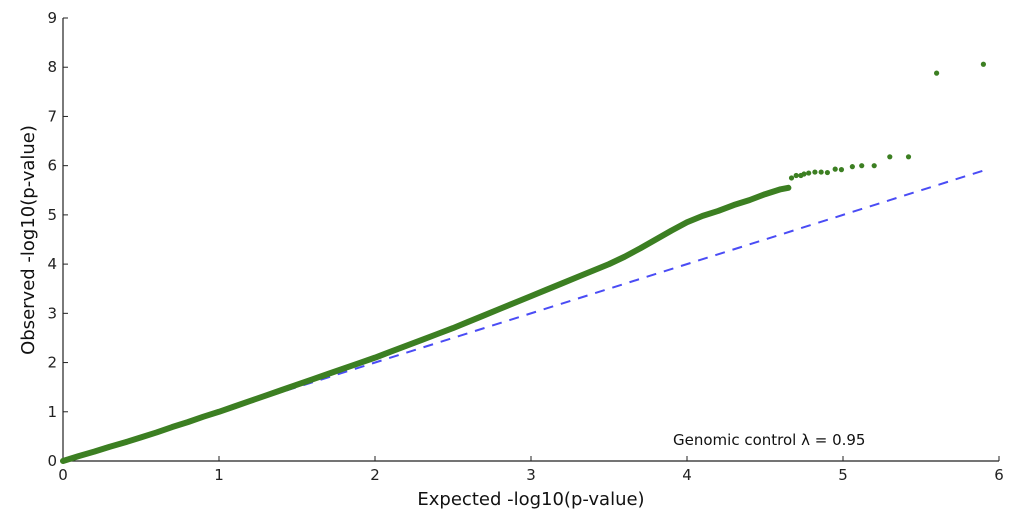  I want to click on y-tick-label: 4, so click(52, 264).